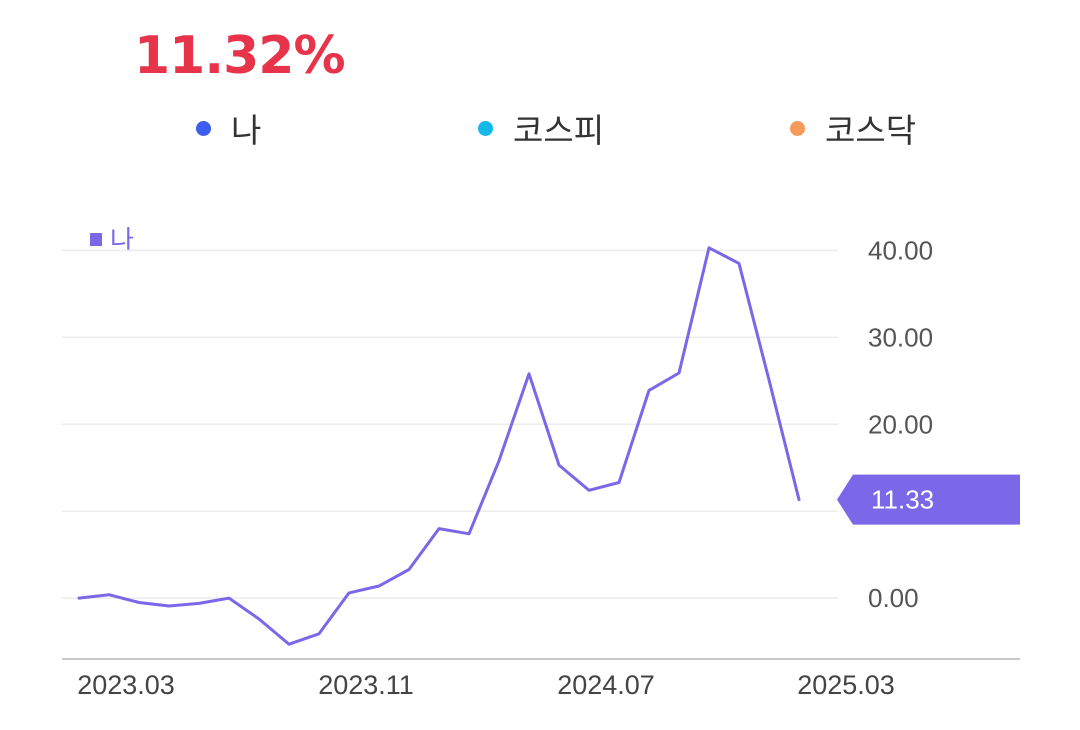 Image resolution: width=1080 pixels, height=730 pixels. I want to click on legend-label: 코스피, so click(559, 130).